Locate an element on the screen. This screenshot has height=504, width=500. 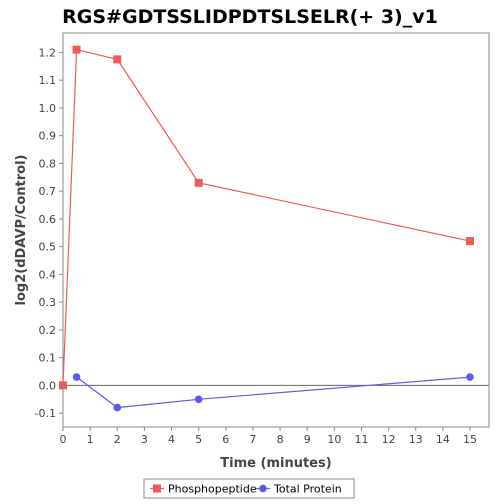
x-axis-label: Time (minutes) is located at coordinates (275, 463).